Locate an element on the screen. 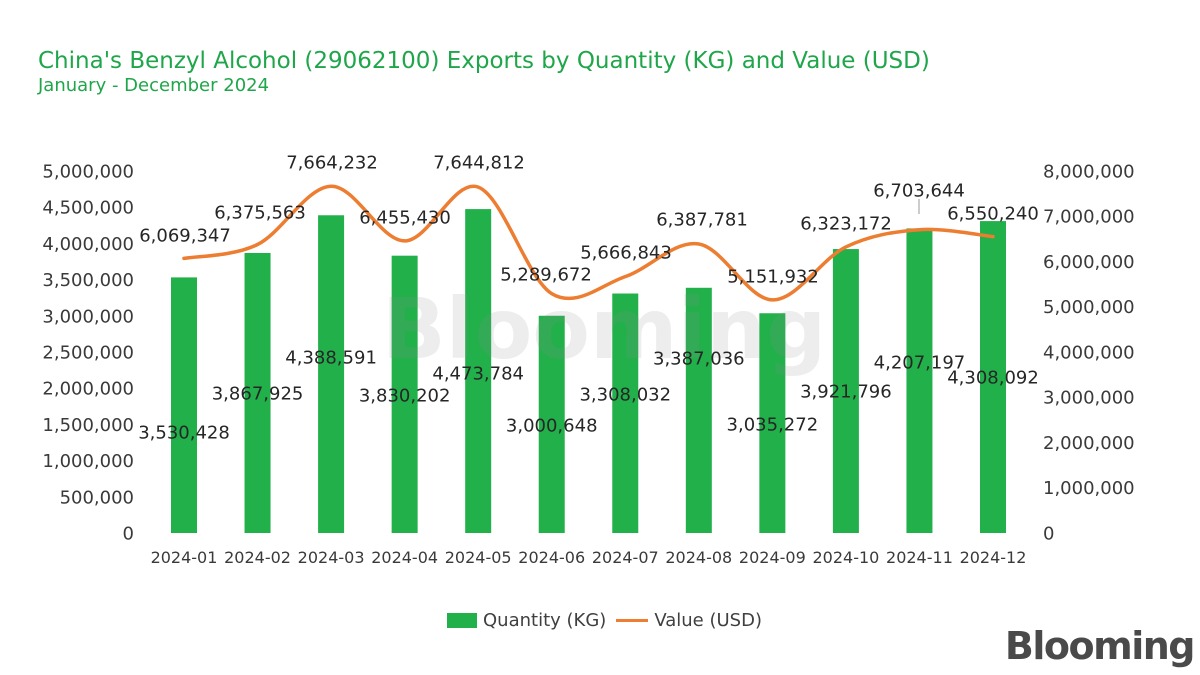  bar-data-label: 4,388,591 is located at coordinates (331, 357).